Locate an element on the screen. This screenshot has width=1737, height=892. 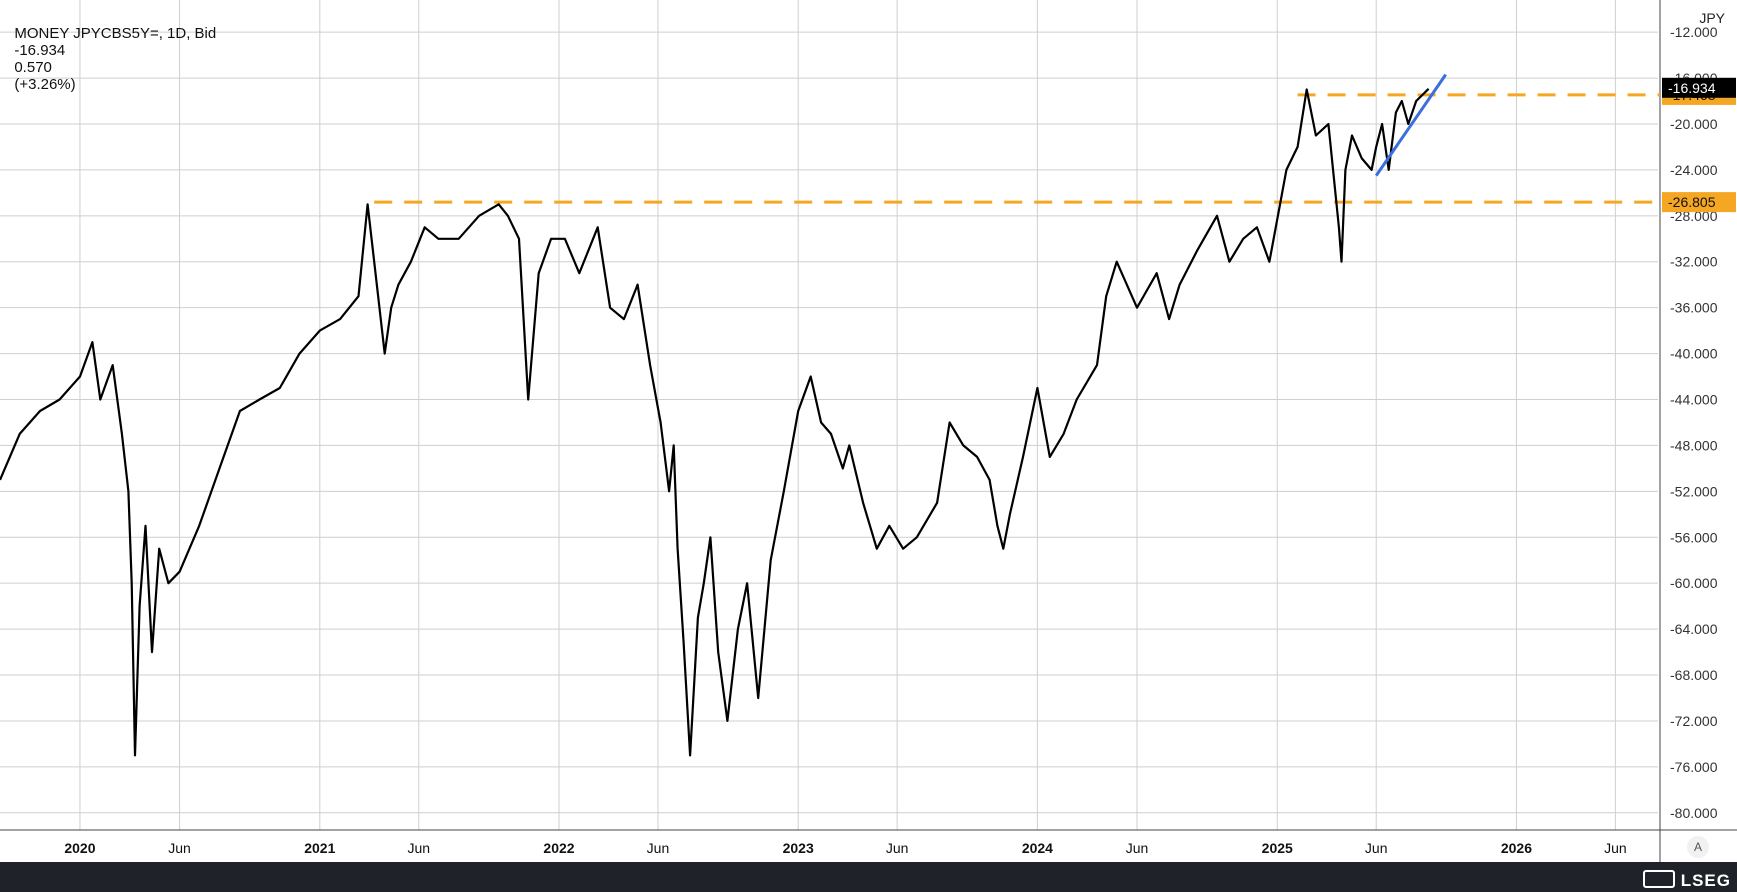
brand-name: LSEG is located at coordinates (1705, 880).